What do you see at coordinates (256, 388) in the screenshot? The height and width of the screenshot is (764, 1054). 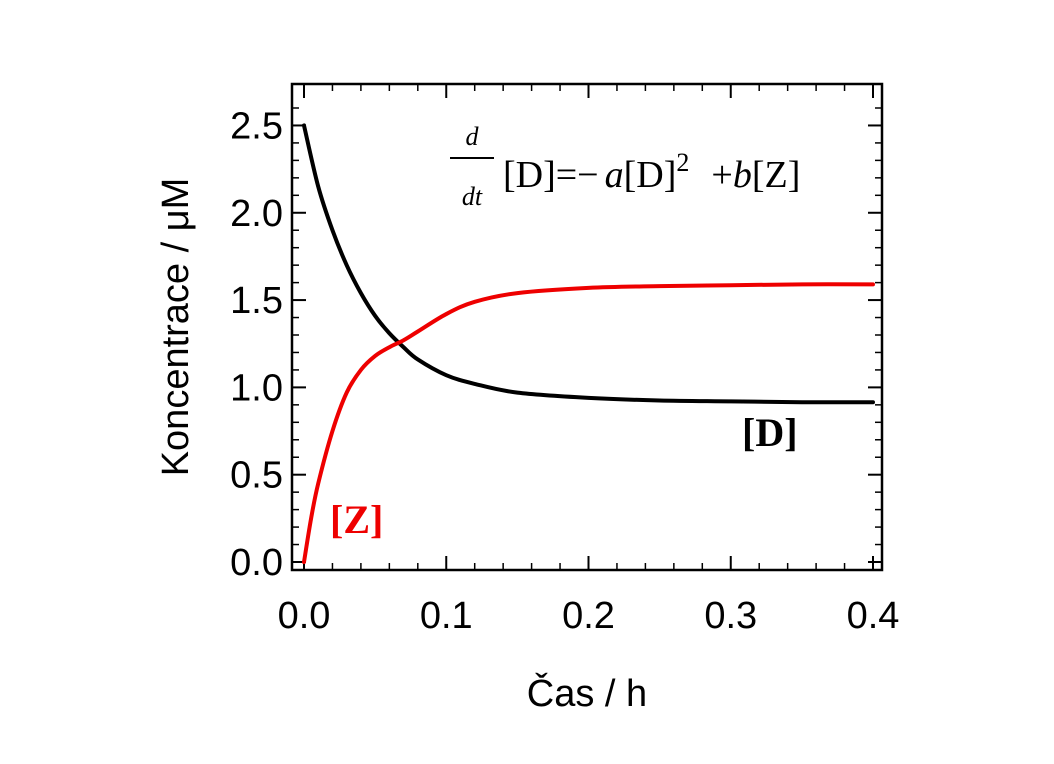 I see `y-tick-label: 1.0` at bounding box center [256, 388].